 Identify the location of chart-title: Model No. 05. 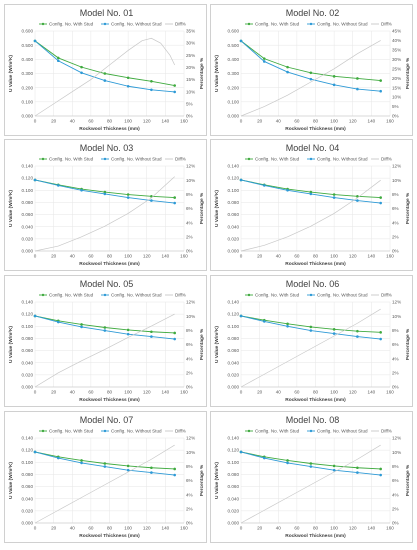
(107, 284).